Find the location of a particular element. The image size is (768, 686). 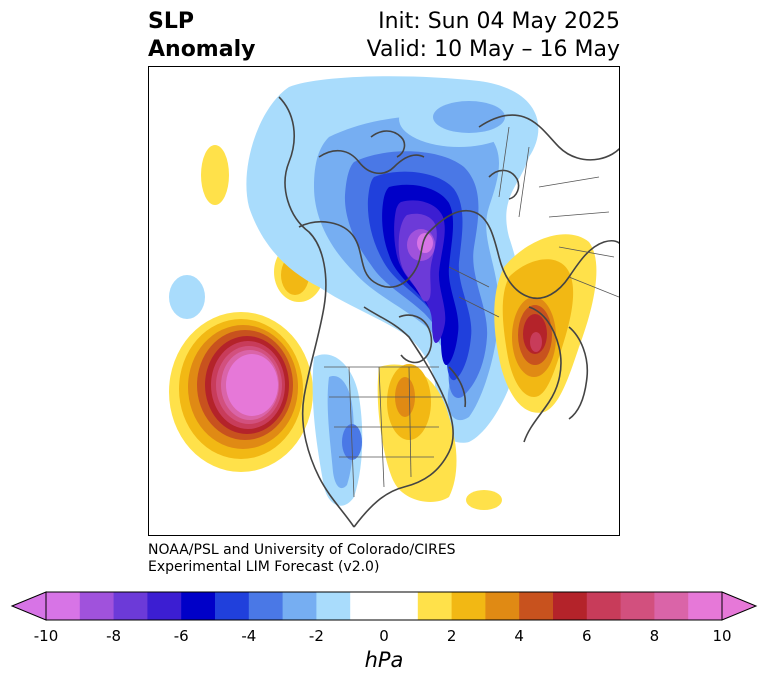

colorbar-tick-label: -8 is located at coordinates (114, 636).